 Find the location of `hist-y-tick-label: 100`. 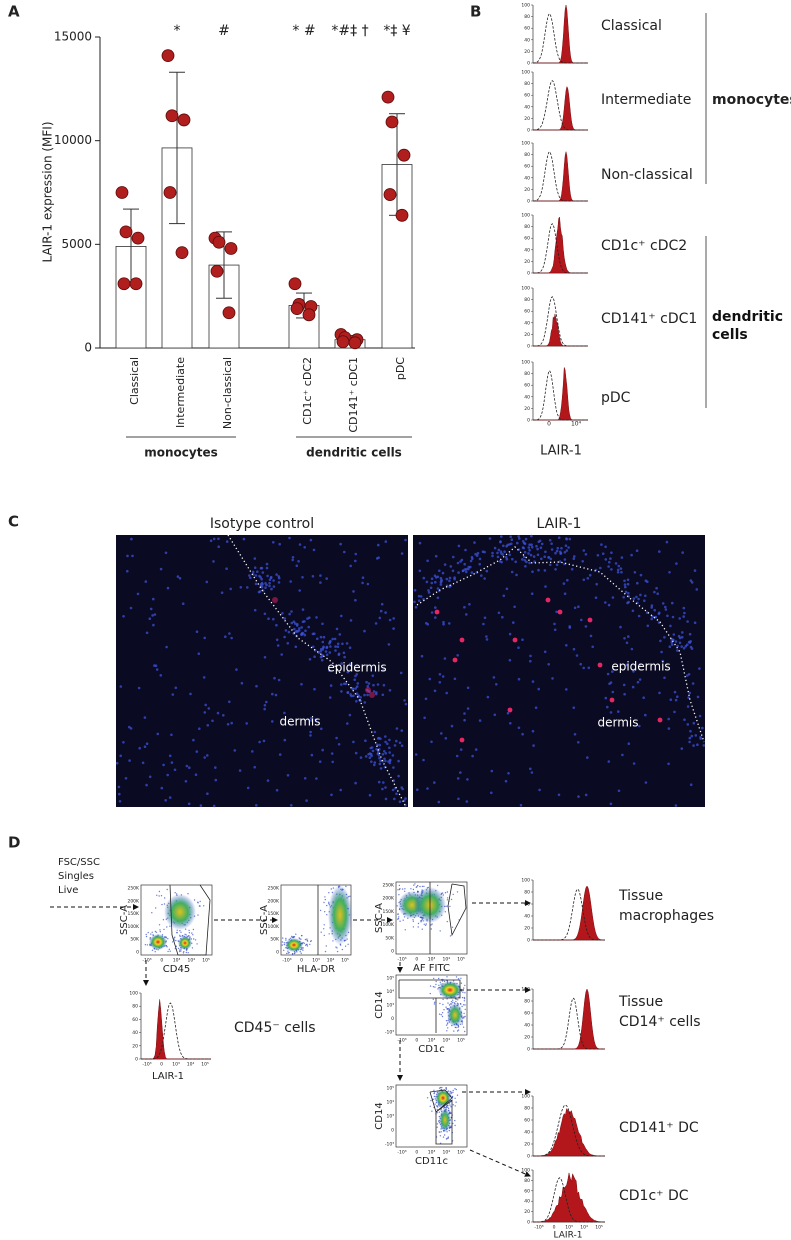

hist-y-tick-label: 100 is located at coordinates (525, 289).